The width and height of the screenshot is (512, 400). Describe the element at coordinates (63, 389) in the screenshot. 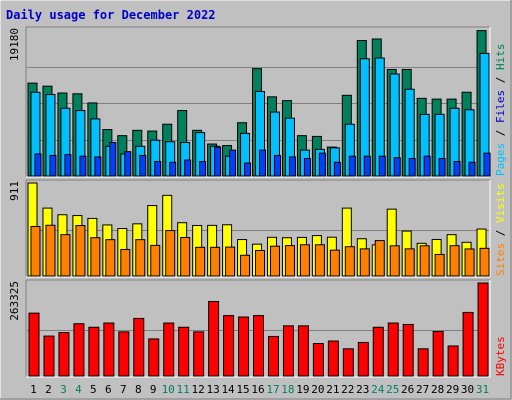

I see `day-label: 3` at that location.